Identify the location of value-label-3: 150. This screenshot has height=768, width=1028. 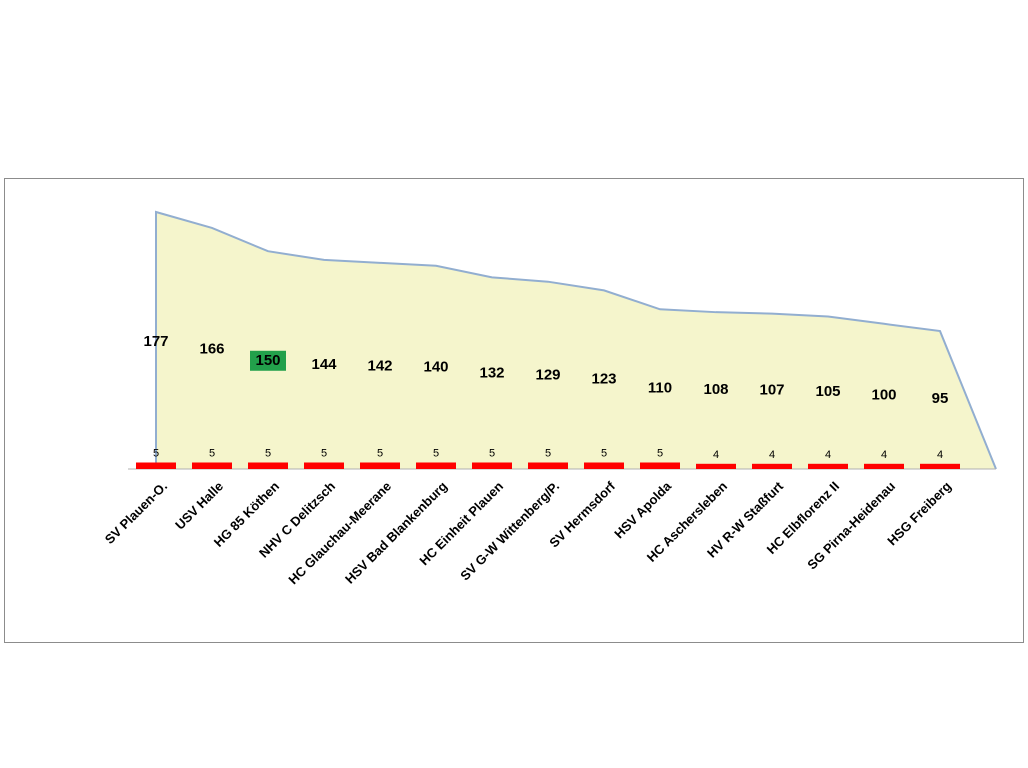
(267, 360).